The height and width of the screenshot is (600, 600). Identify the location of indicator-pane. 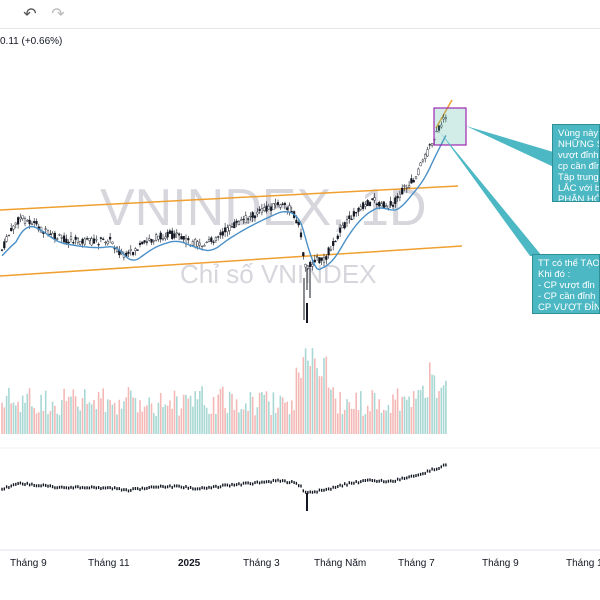
(224, 487).